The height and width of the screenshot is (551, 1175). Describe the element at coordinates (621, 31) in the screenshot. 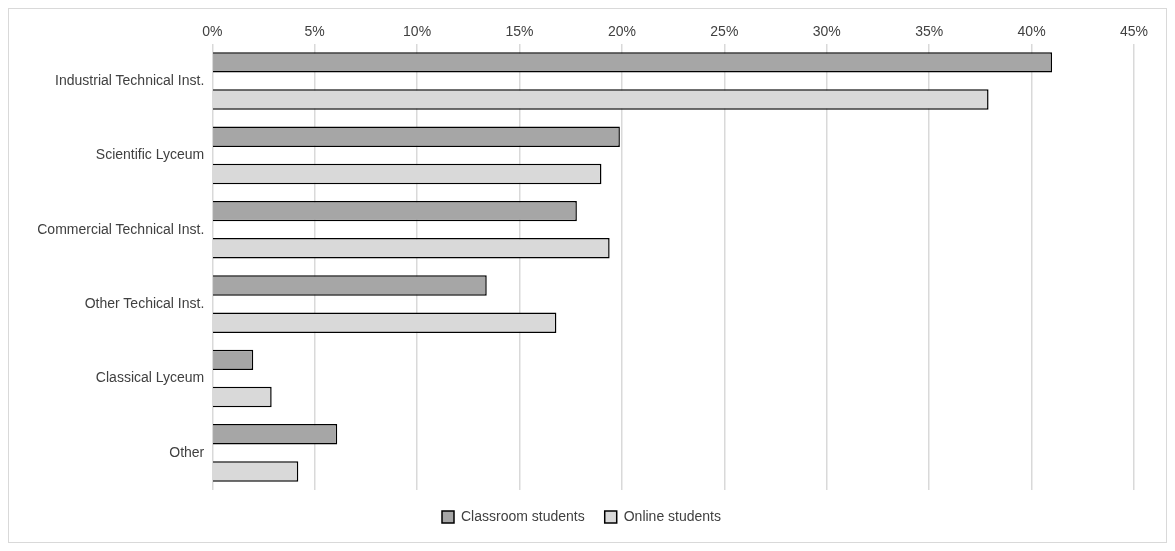

I see `x-tick-label: 20%` at that location.